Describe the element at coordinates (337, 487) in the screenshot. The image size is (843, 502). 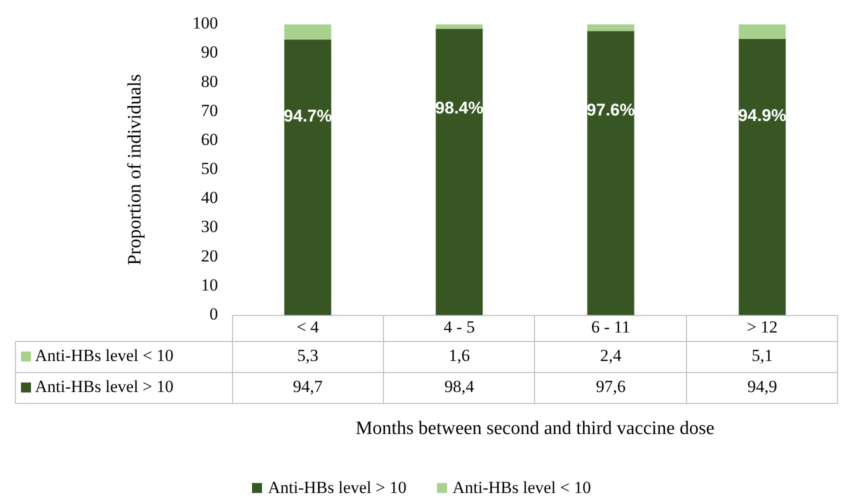
I see `text: Anti-HBs level > 10` at that location.